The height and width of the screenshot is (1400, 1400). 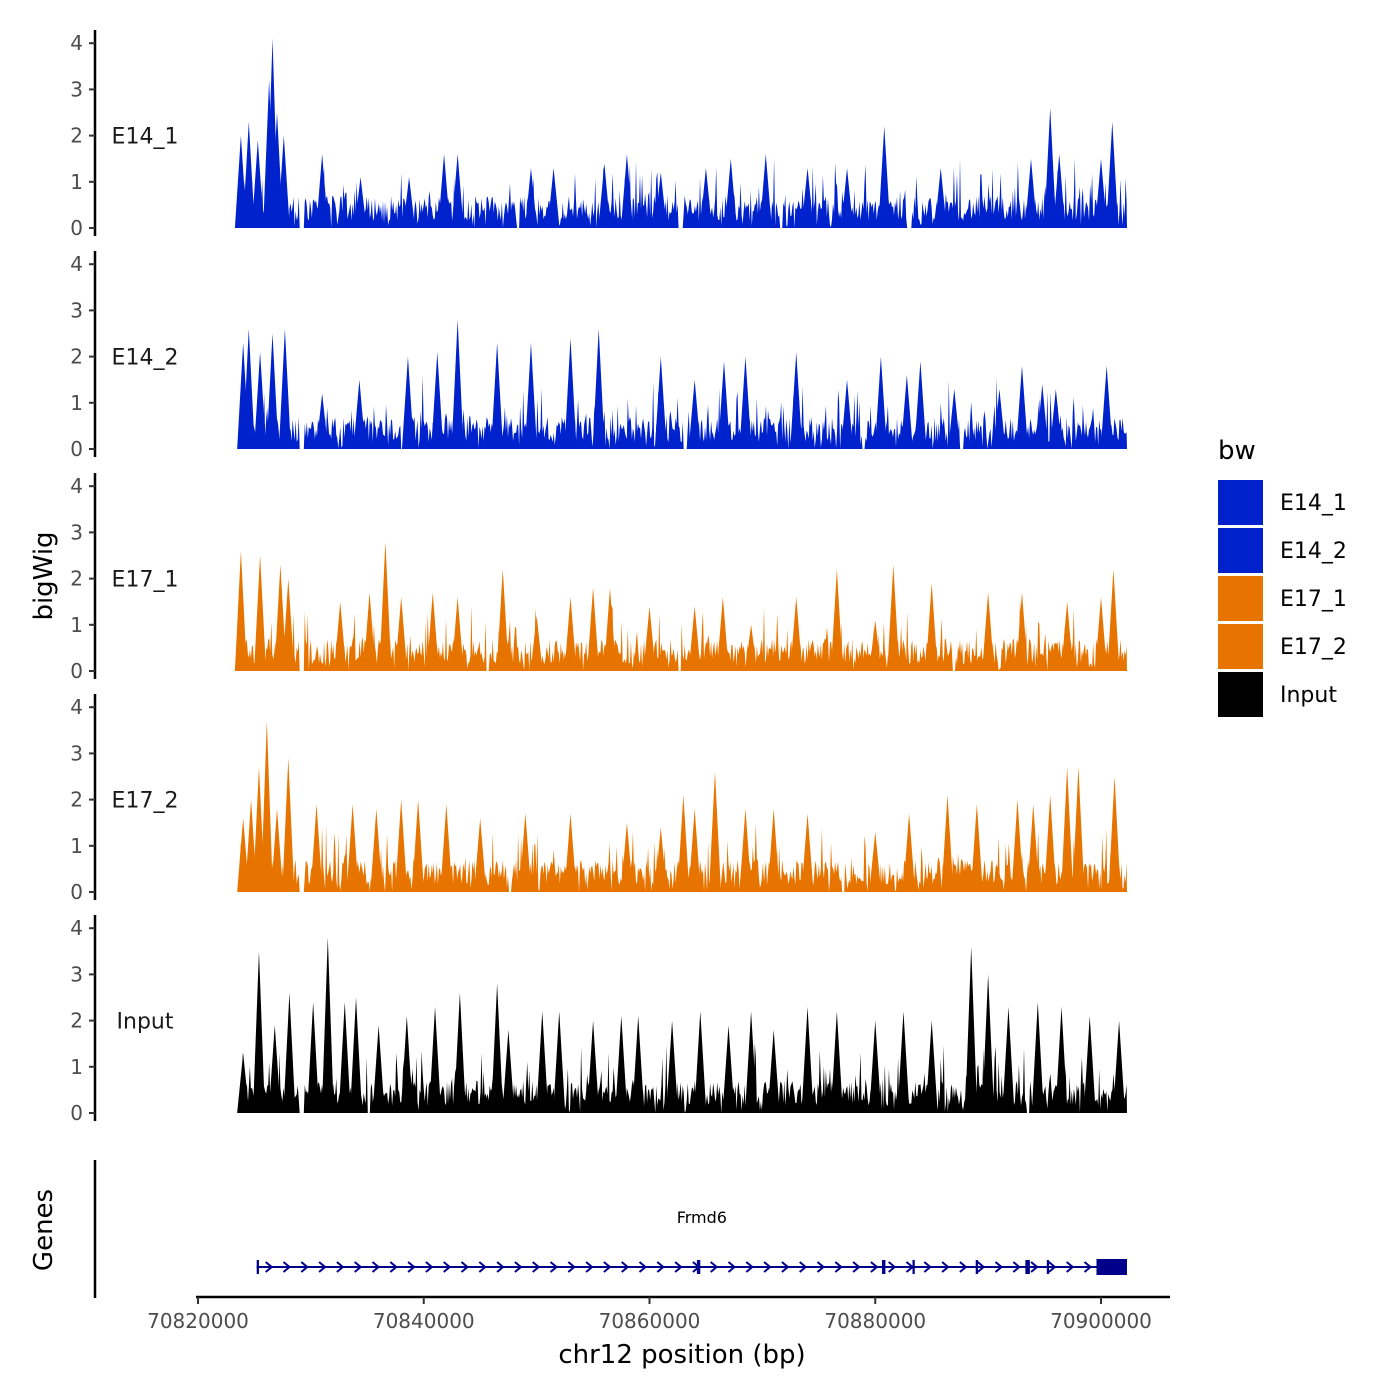 What do you see at coordinates (1313, 647) in the screenshot?
I see `legend-label: E17_2` at bounding box center [1313, 647].